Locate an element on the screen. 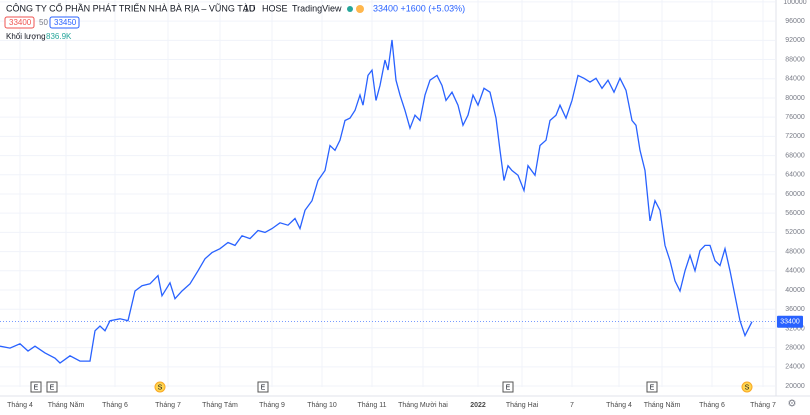 Image resolution: width=810 pixels, height=415 pixels. x-tick-label: Tháng Hai is located at coordinates (522, 405).